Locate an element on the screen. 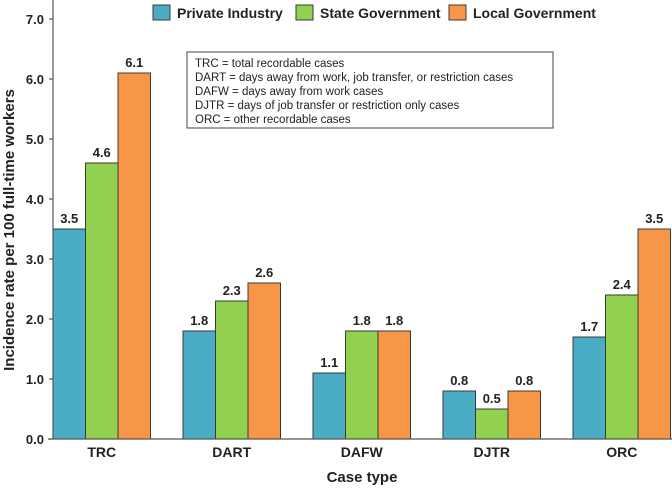 The image size is (672, 488). bar-dafw-local-government is located at coordinates (394, 385).